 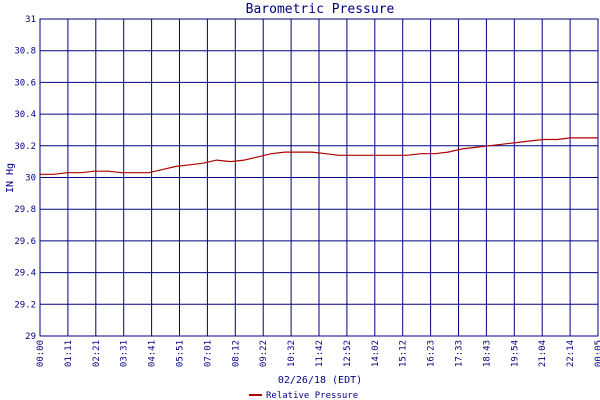 I want to click on x-tick-label: 09:22, so click(x=264, y=353).